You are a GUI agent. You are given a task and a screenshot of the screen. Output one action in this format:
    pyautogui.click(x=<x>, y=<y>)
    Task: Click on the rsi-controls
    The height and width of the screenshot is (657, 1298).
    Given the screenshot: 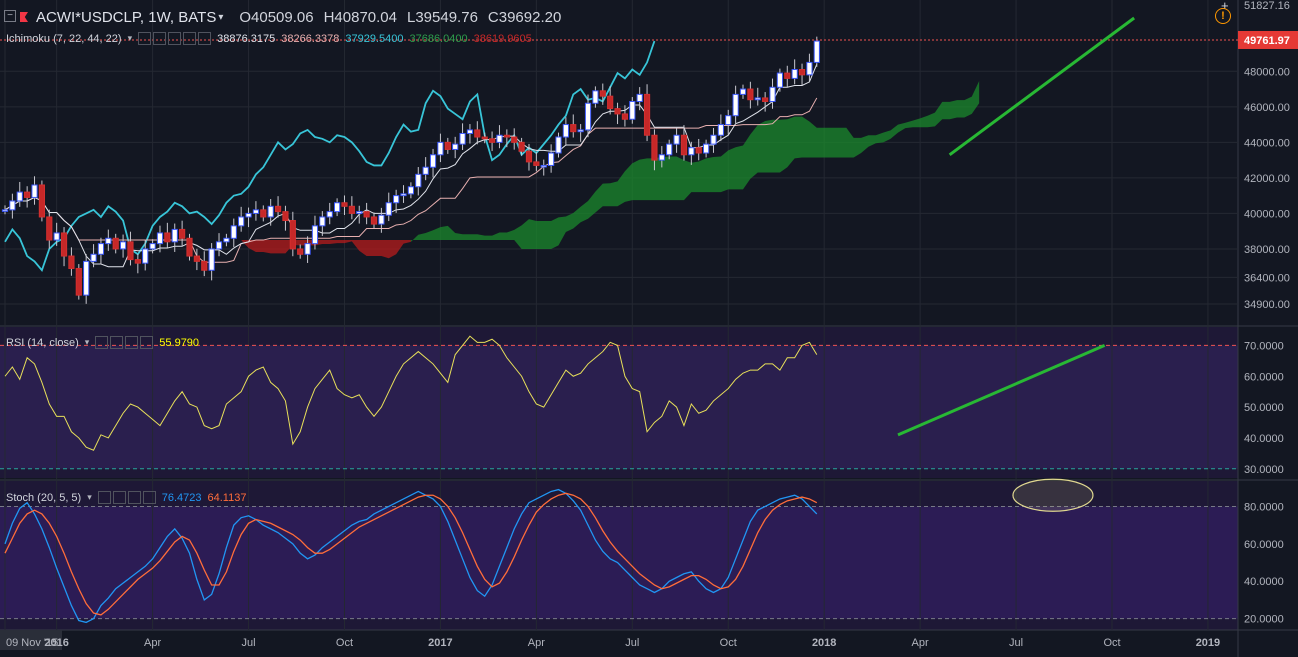 What is the action you would take?
    pyautogui.click(x=124, y=342)
    